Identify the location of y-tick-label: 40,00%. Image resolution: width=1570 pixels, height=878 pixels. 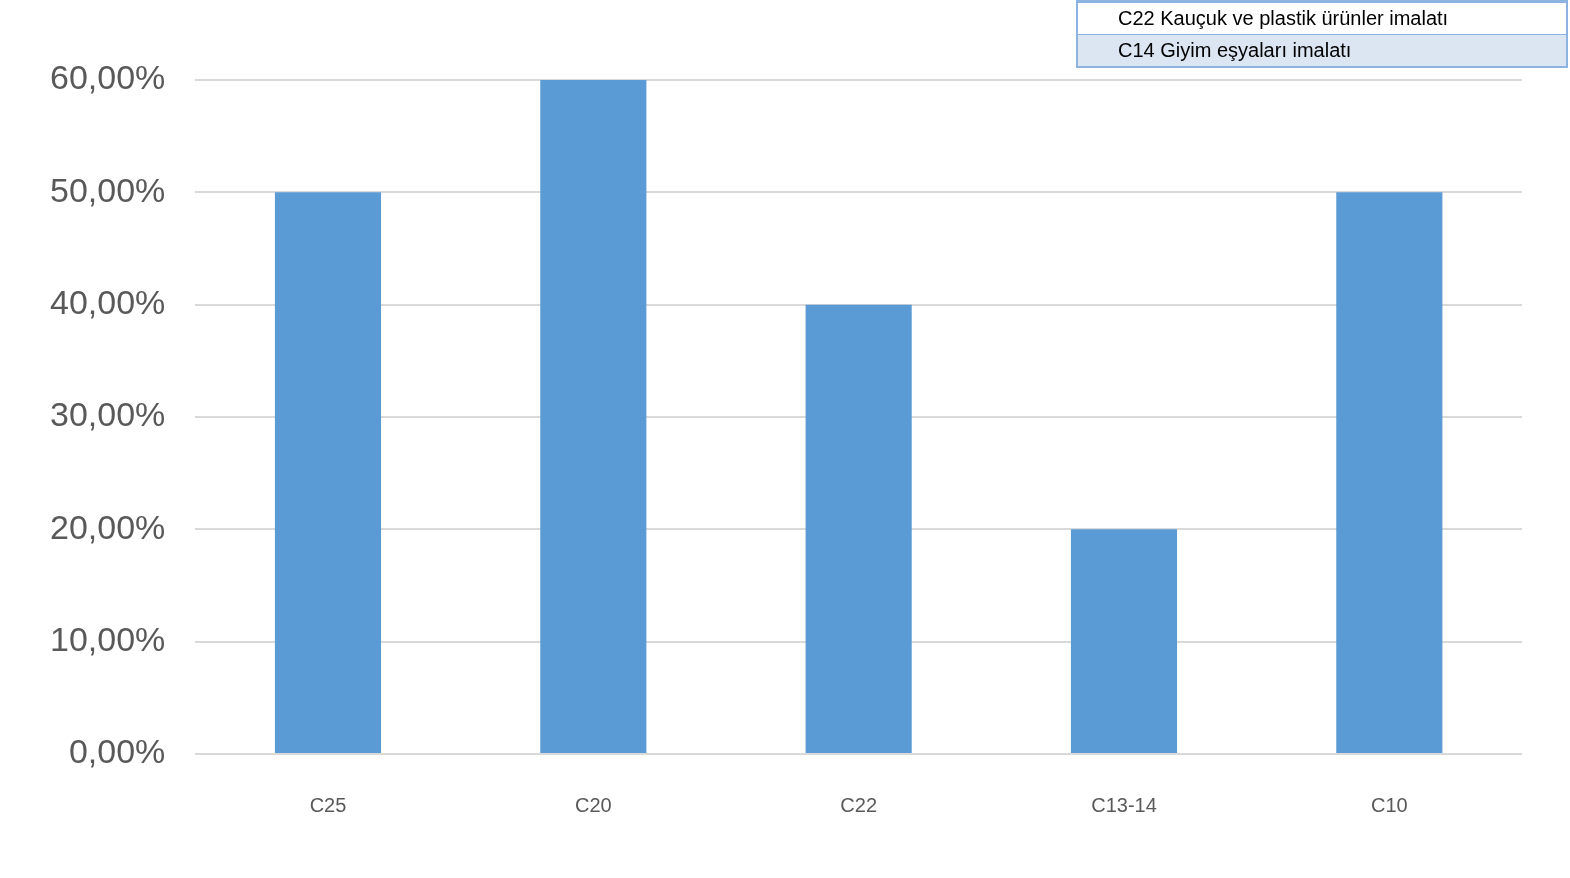
(107, 302).